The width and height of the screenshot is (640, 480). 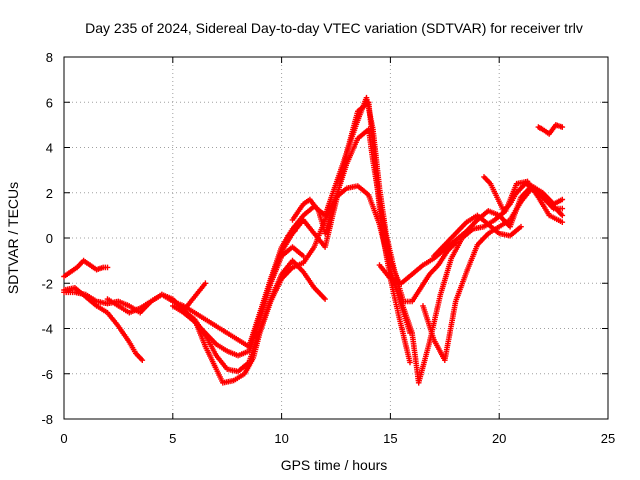 I want to click on x-tick-label: 25, so click(x=608, y=438).